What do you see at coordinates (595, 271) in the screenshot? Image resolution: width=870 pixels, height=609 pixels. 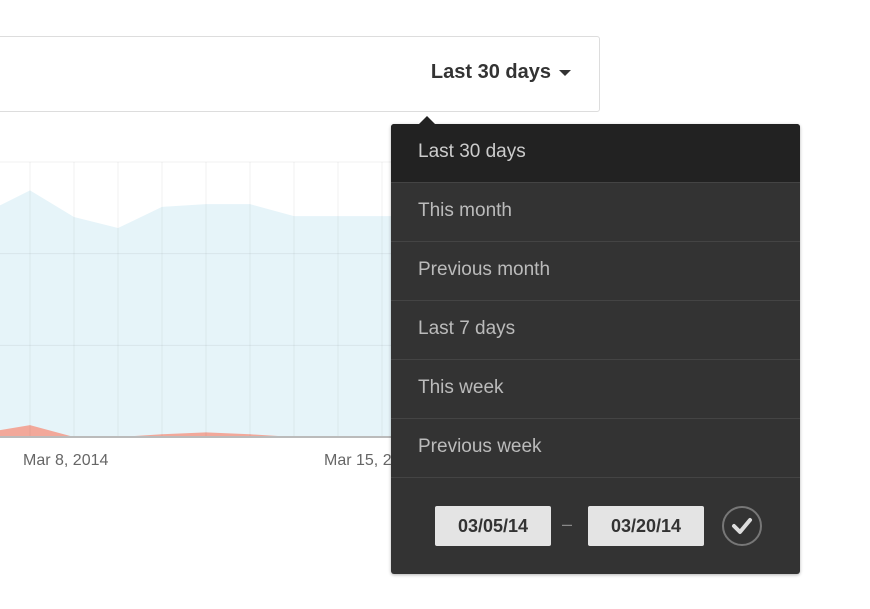 I see `menu-item-previous-month: Previous month` at bounding box center [595, 271].